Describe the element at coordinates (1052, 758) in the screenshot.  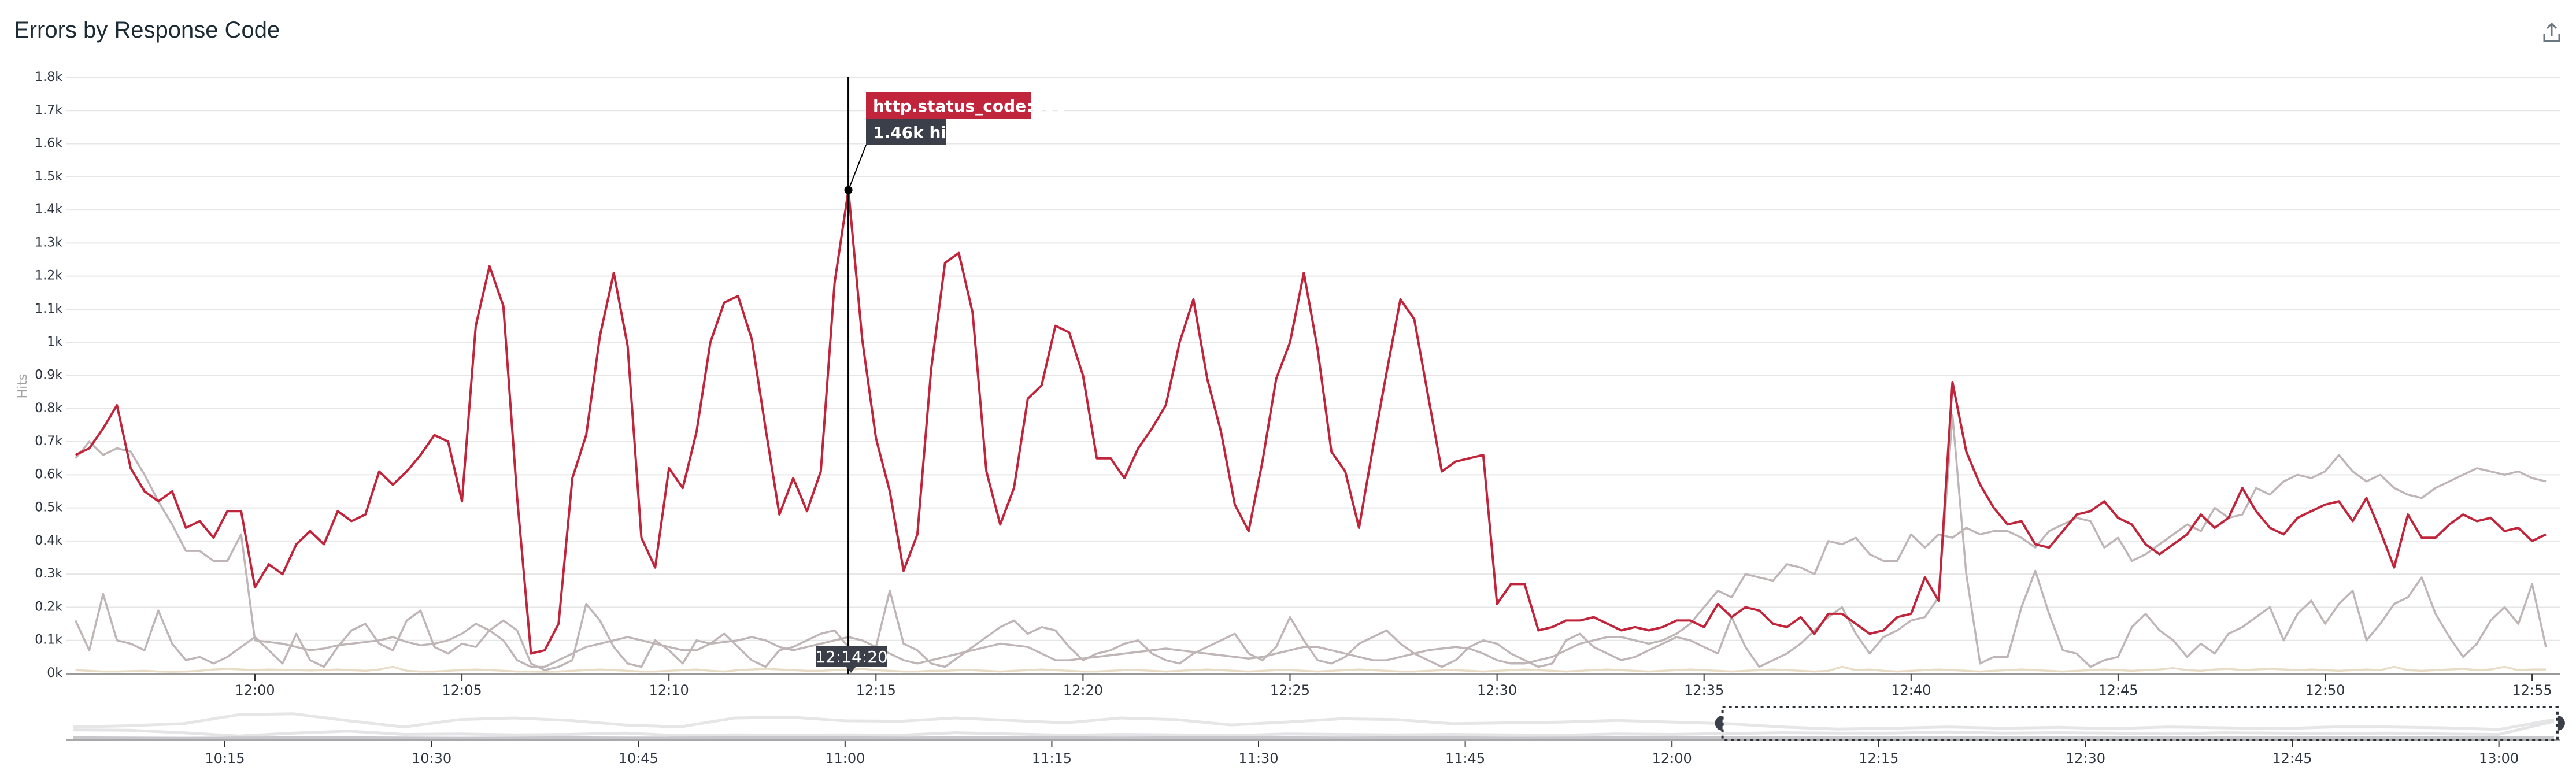
I see `navigator-tick-label: 11:15` at that location.